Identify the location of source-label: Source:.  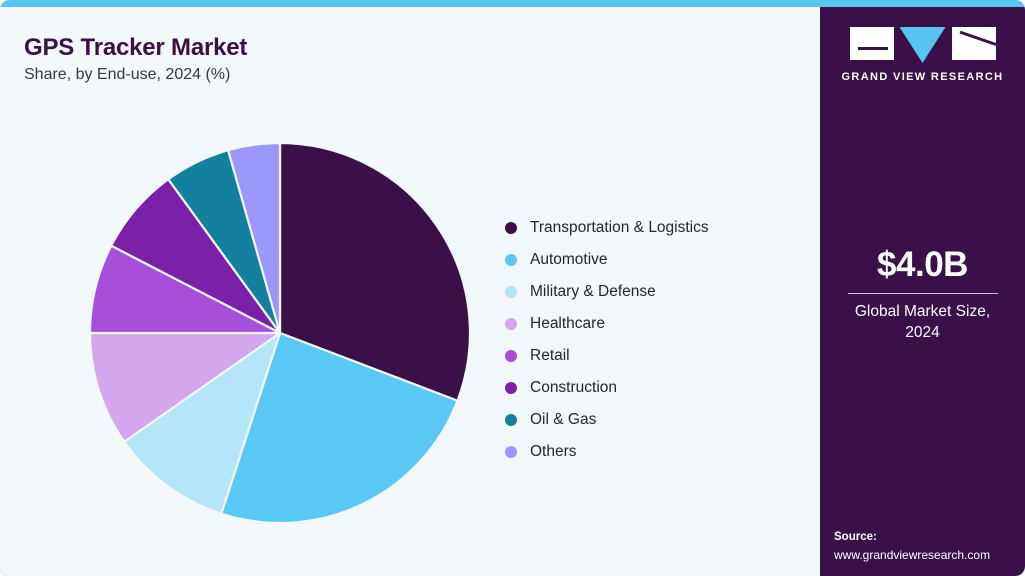
(855, 537).